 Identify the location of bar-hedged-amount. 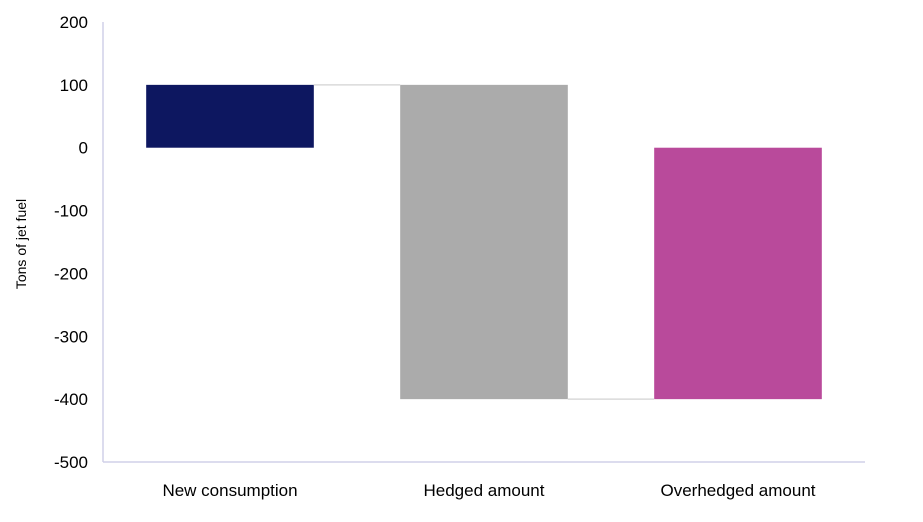
(484, 242).